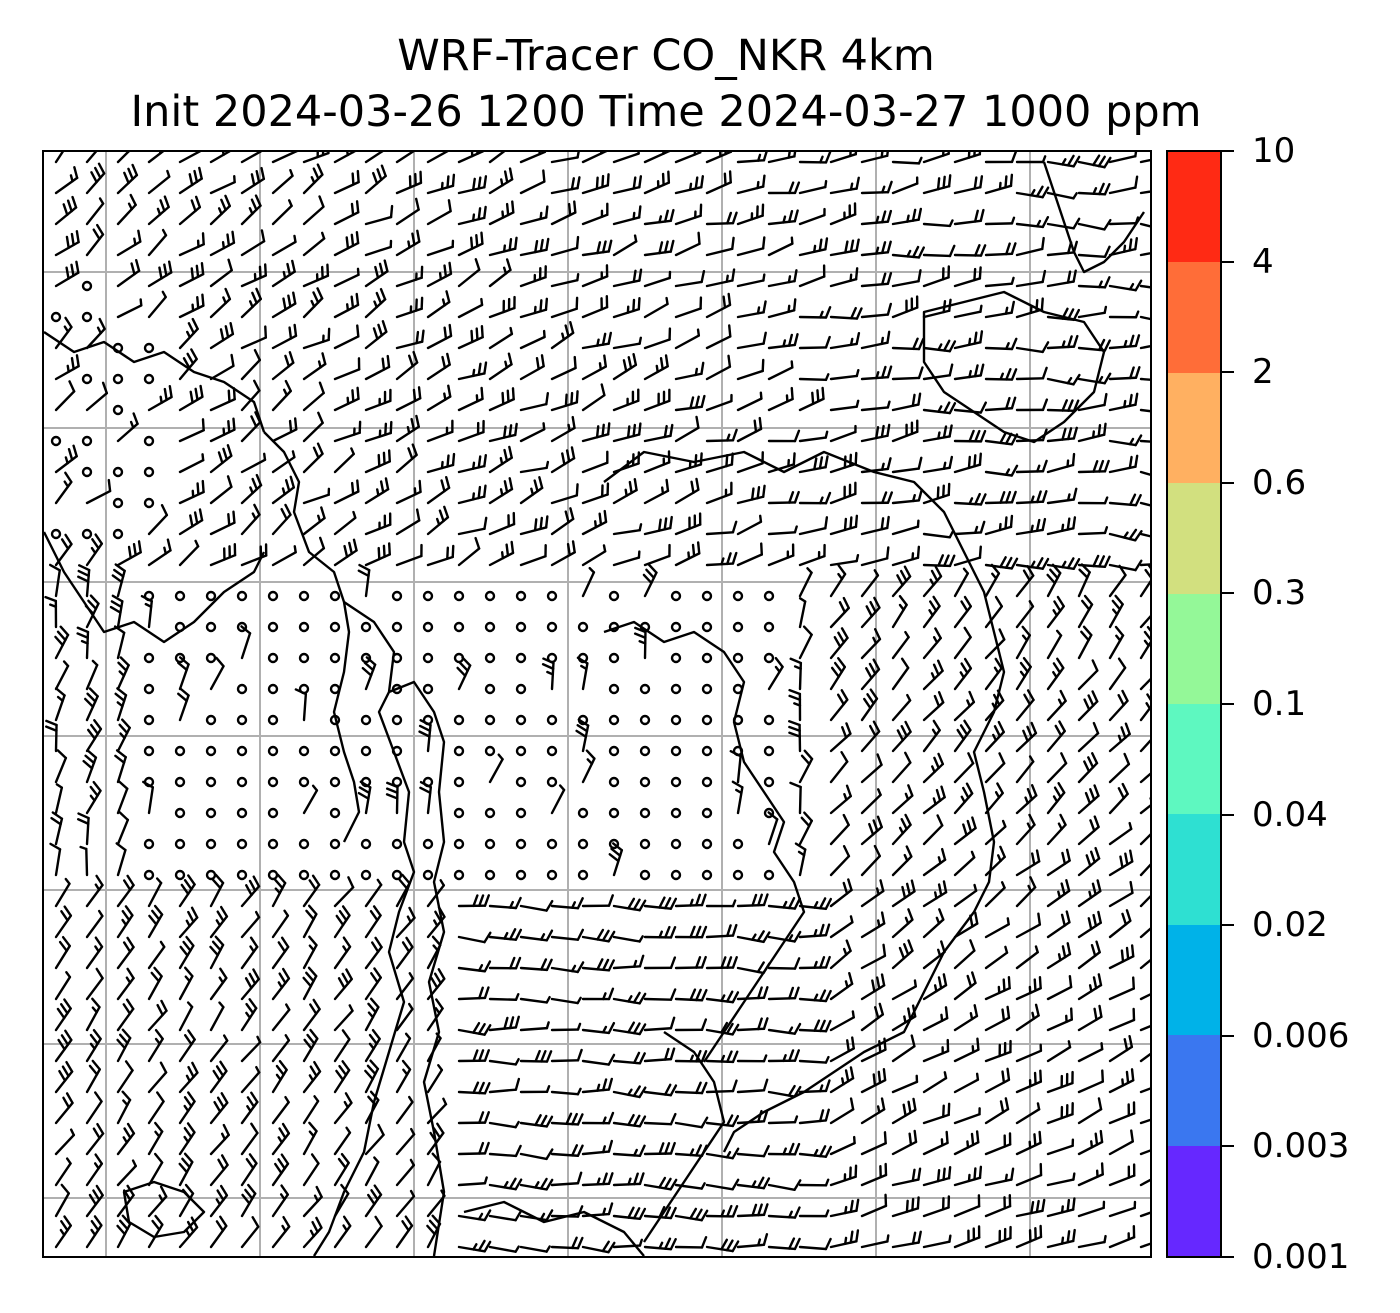 The height and width of the screenshot is (1313, 1400). Describe the element at coordinates (684, 1137) in the screenshot. I see `coastline-kyushu` at that location.